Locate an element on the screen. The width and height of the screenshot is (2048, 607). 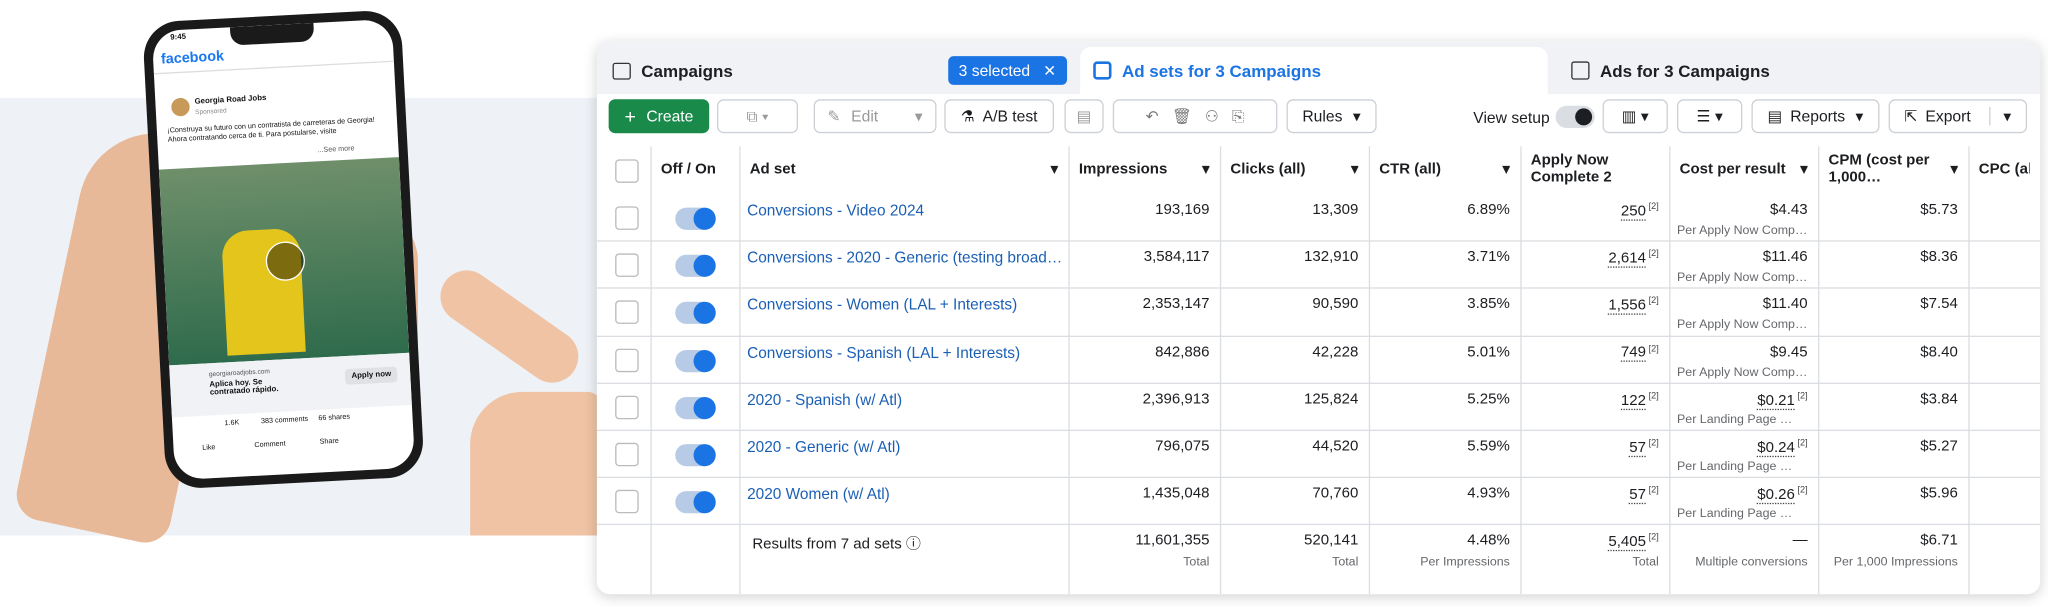
tab-ad-sets: Ad sets for 3 Campaigns is located at coordinates (1314, 71).